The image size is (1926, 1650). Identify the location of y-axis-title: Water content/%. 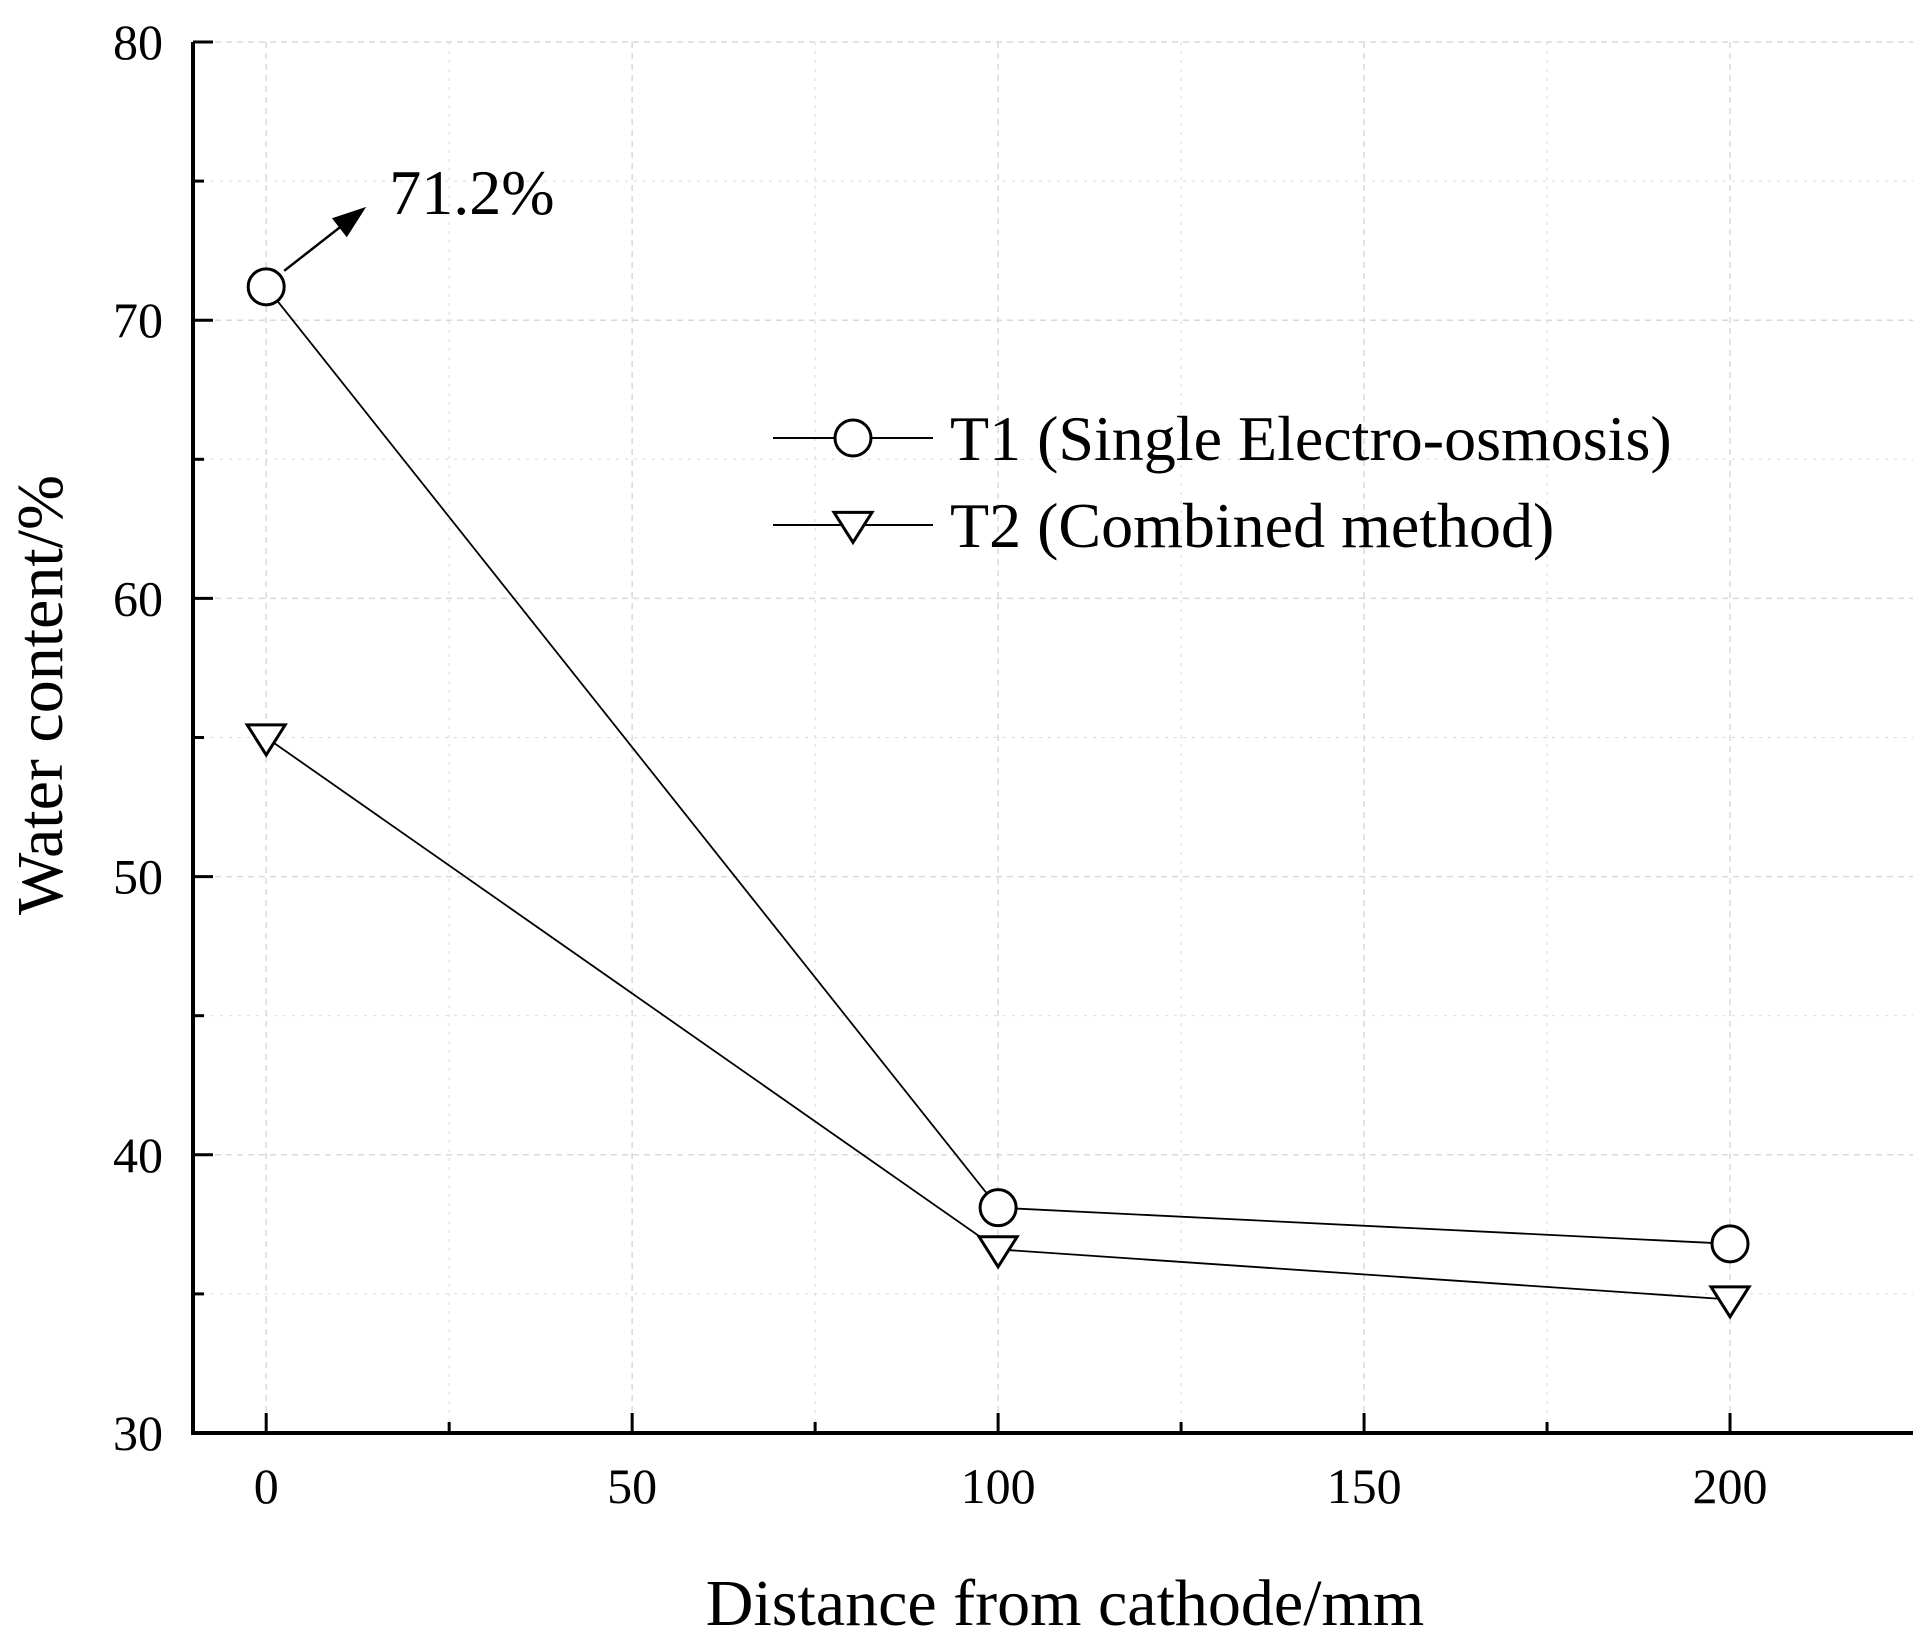
(40, 695).